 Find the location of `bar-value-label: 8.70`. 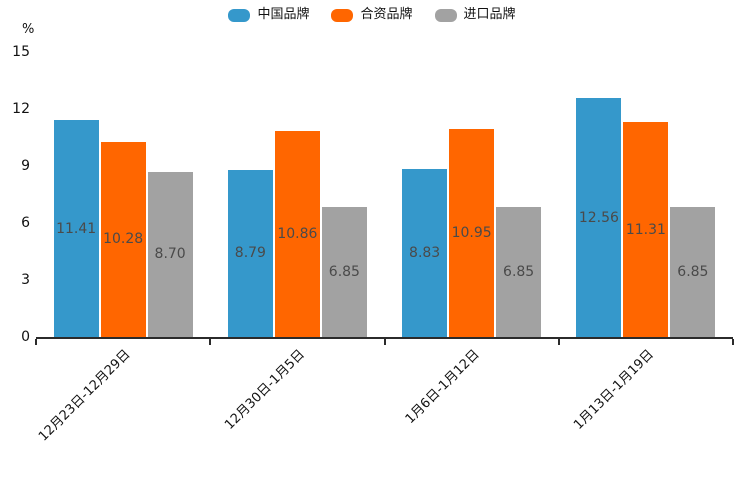

bar-value-label: 8.70 is located at coordinates (170, 254).